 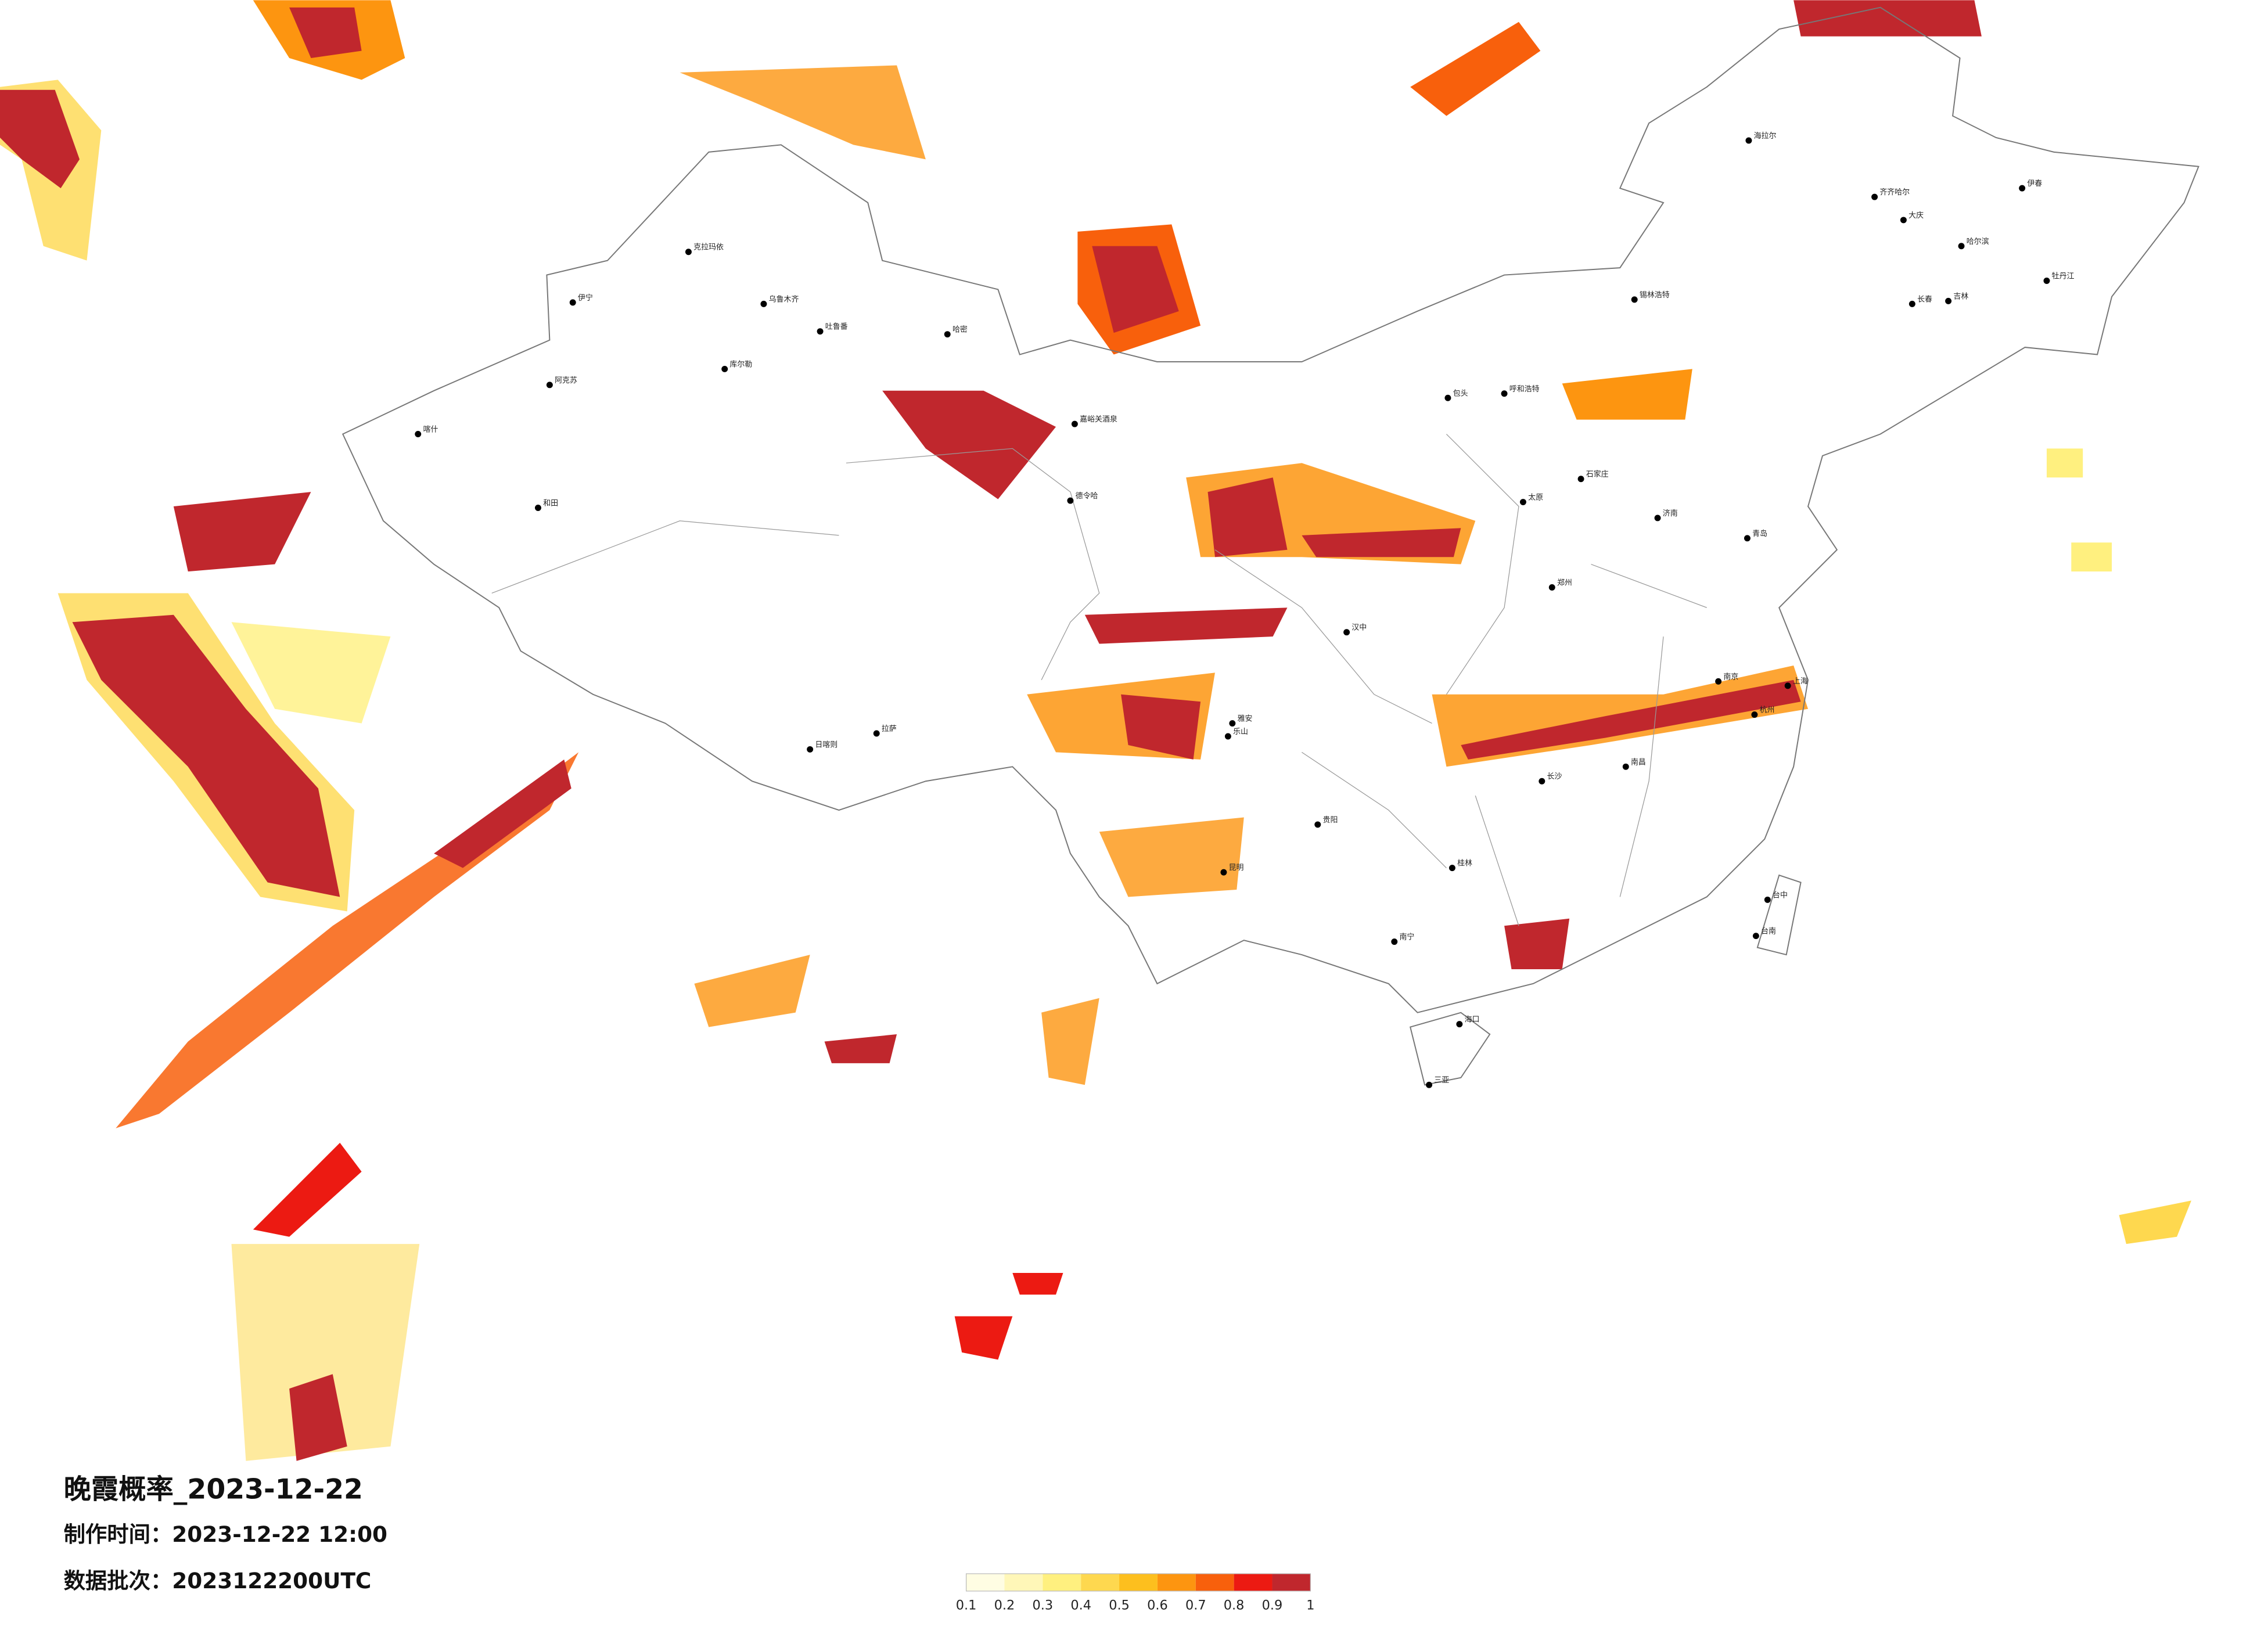 I want to click on city-label: 郑州, so click(x=1564, y=583).